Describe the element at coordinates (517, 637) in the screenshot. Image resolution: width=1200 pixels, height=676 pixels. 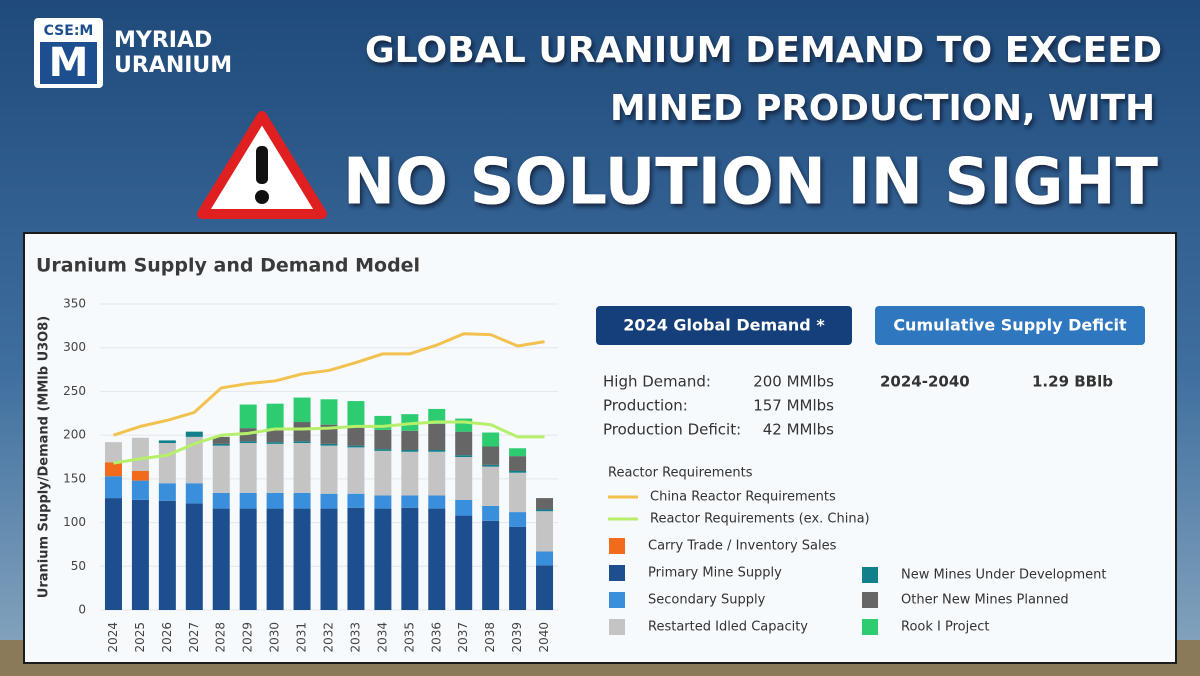
I see `x-tick-label: 2039` at that location.